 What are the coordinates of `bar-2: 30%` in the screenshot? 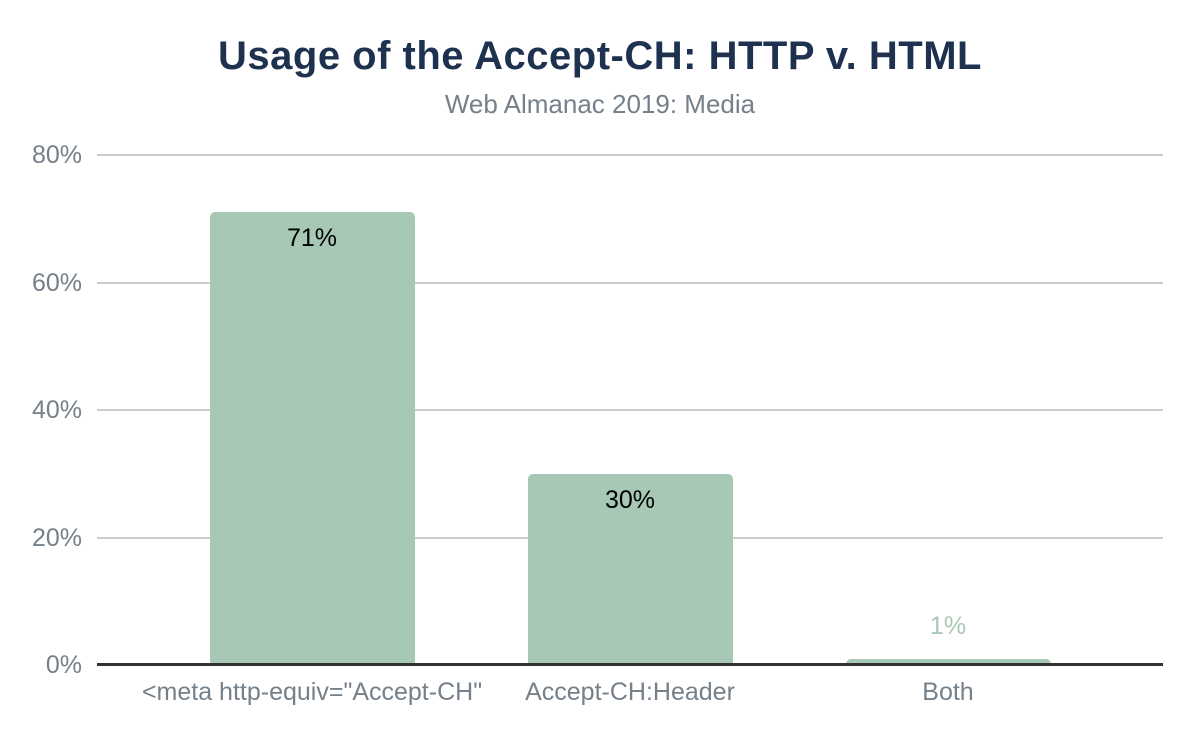 It's located at (630, 569).